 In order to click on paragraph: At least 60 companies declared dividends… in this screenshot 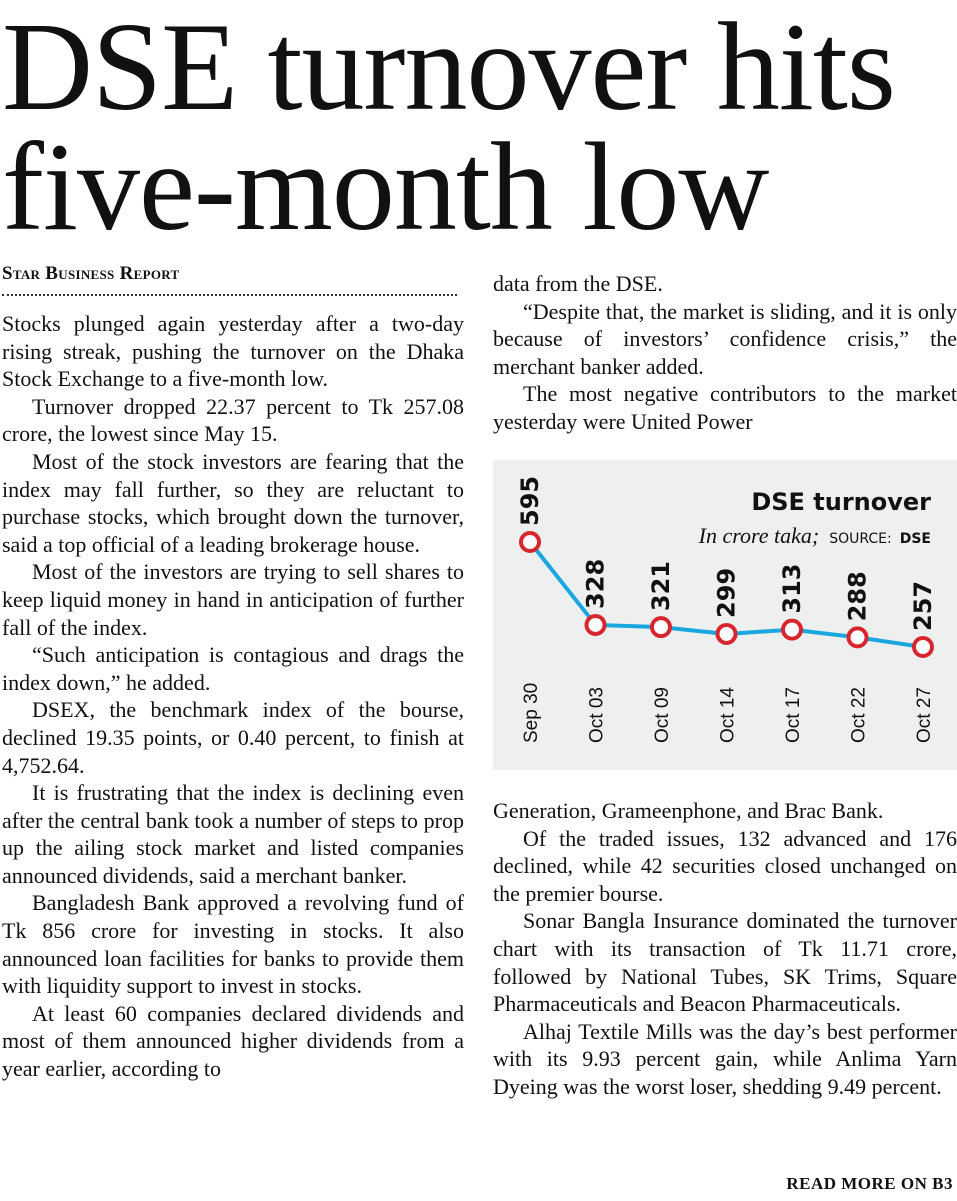, I will do `click(233, 1041)`.